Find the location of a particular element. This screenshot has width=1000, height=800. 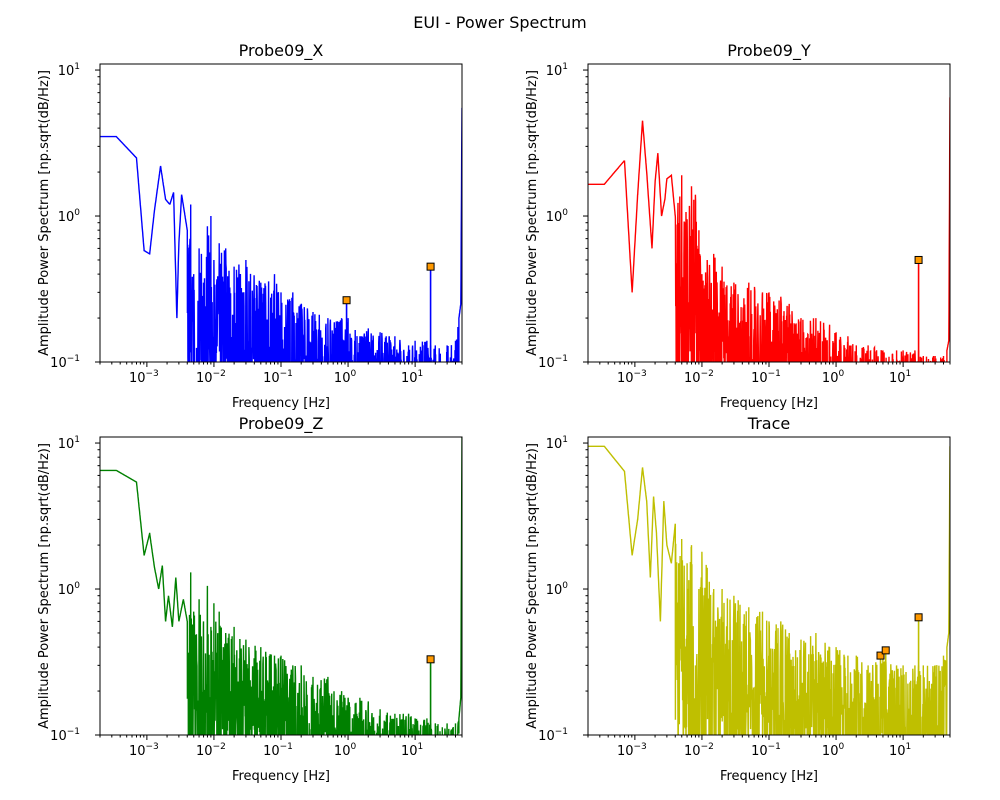

subplot-title: Probe09_X is located at coordinates (281, 51).